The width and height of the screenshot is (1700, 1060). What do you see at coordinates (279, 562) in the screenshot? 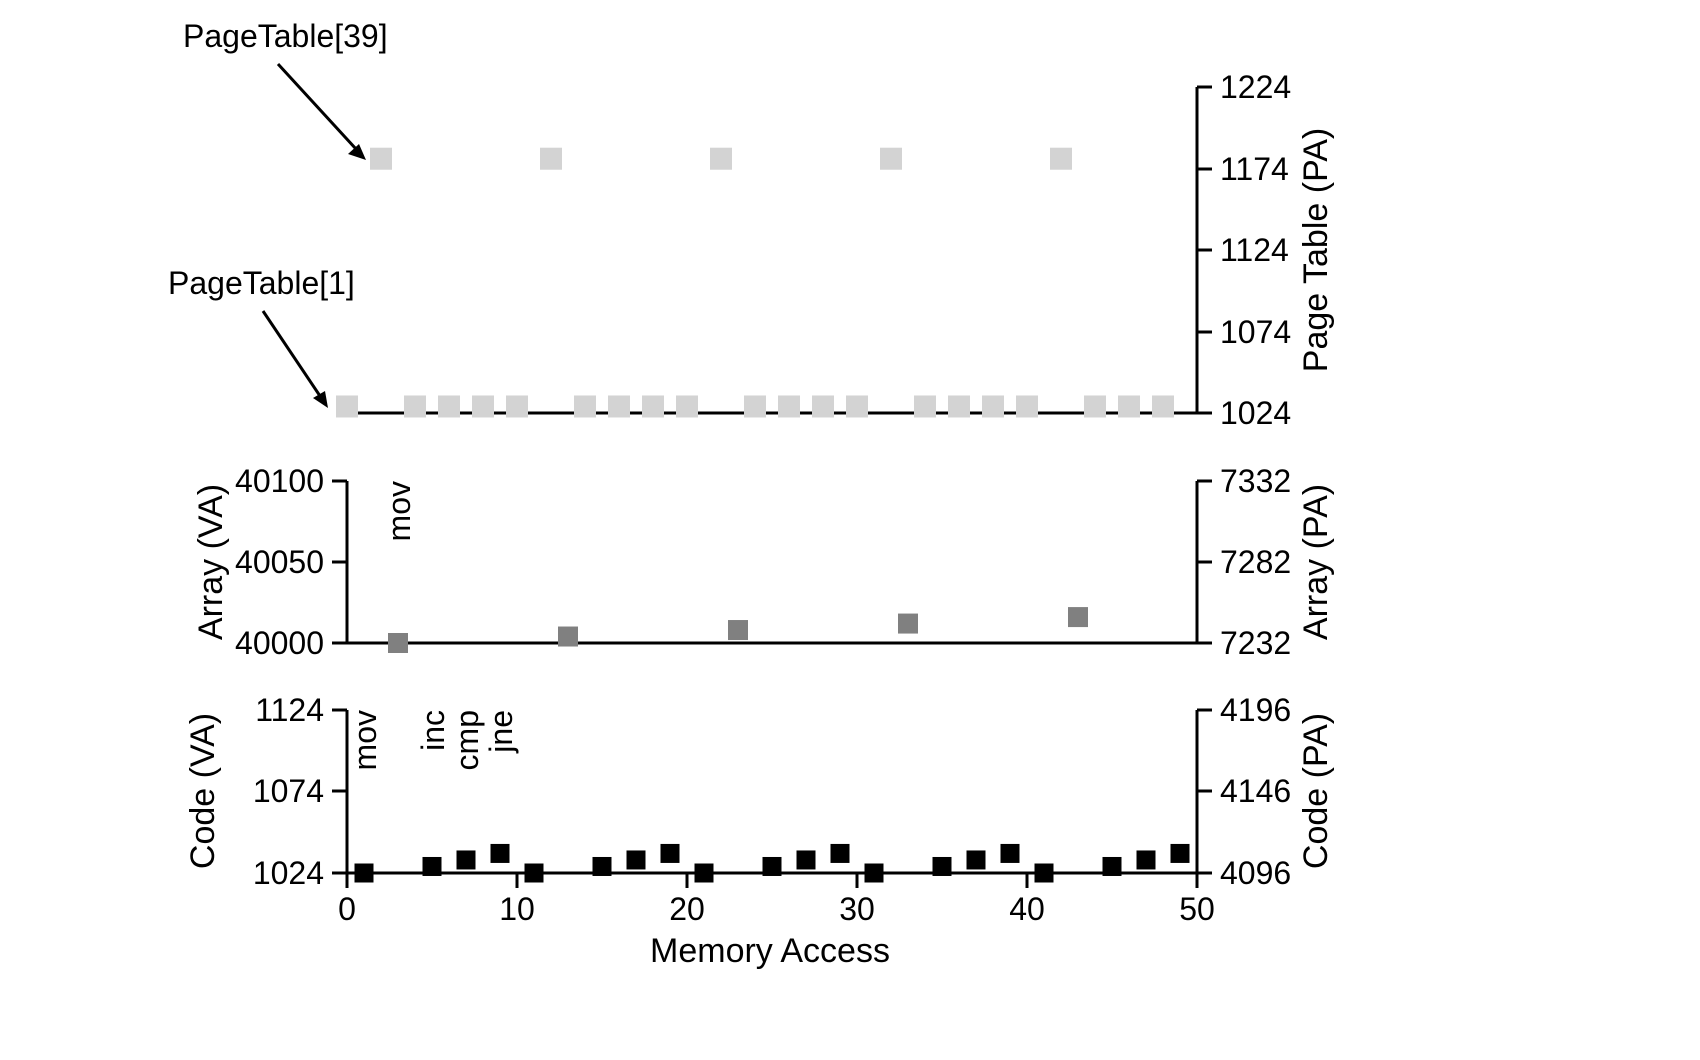
I see `array-left-tick-label: 40050` at bounding box center [279, 562].